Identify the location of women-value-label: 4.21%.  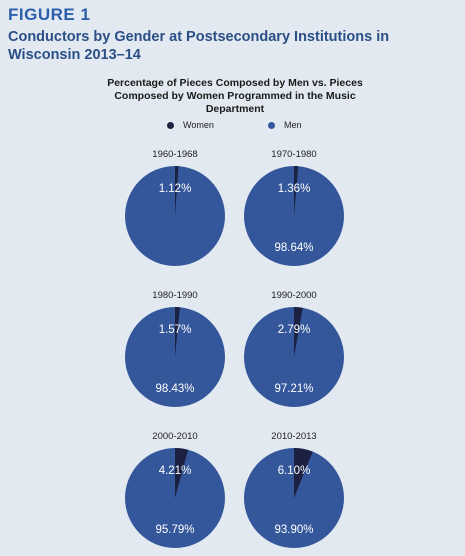
(175, 471).